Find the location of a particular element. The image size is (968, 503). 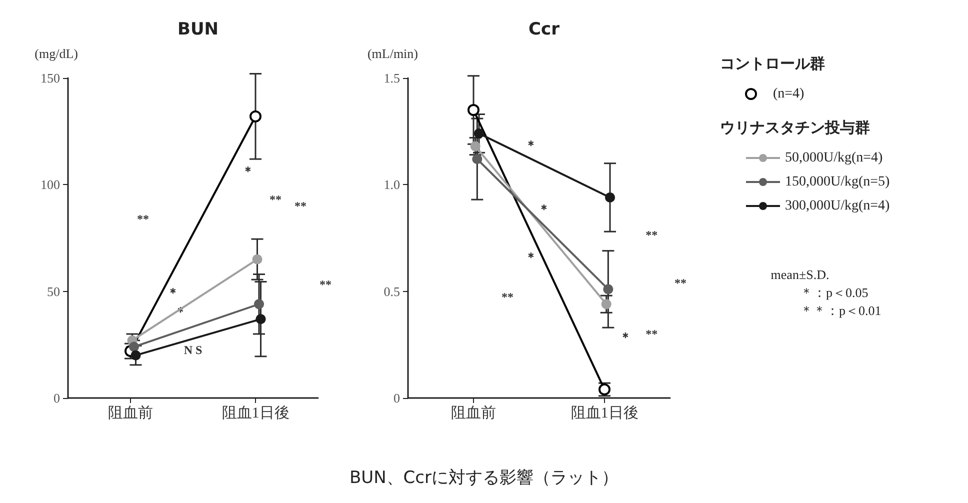

annotation: N S is located at coordinates (193, 350).